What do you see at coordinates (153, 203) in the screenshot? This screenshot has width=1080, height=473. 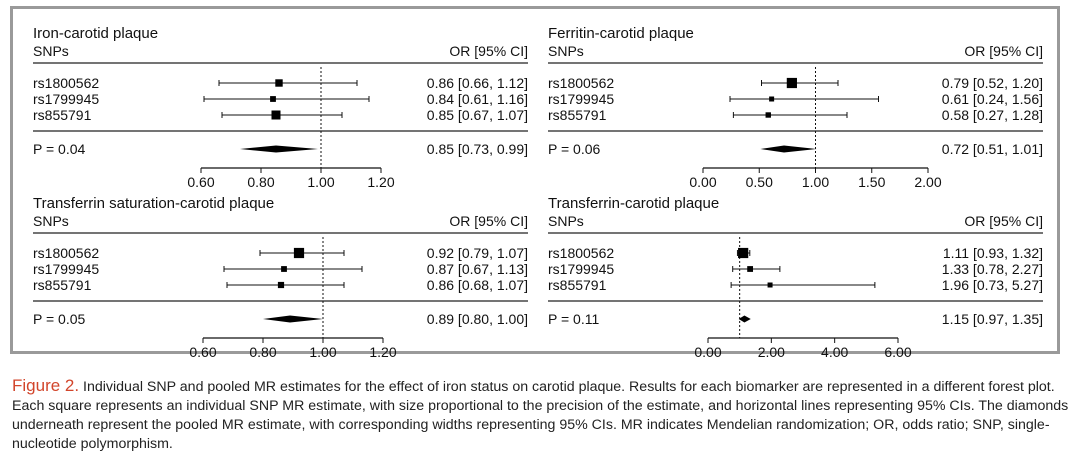 I see `panel-title: Transferrin saturation-carotid plaque` at bounding box center [153, 203].